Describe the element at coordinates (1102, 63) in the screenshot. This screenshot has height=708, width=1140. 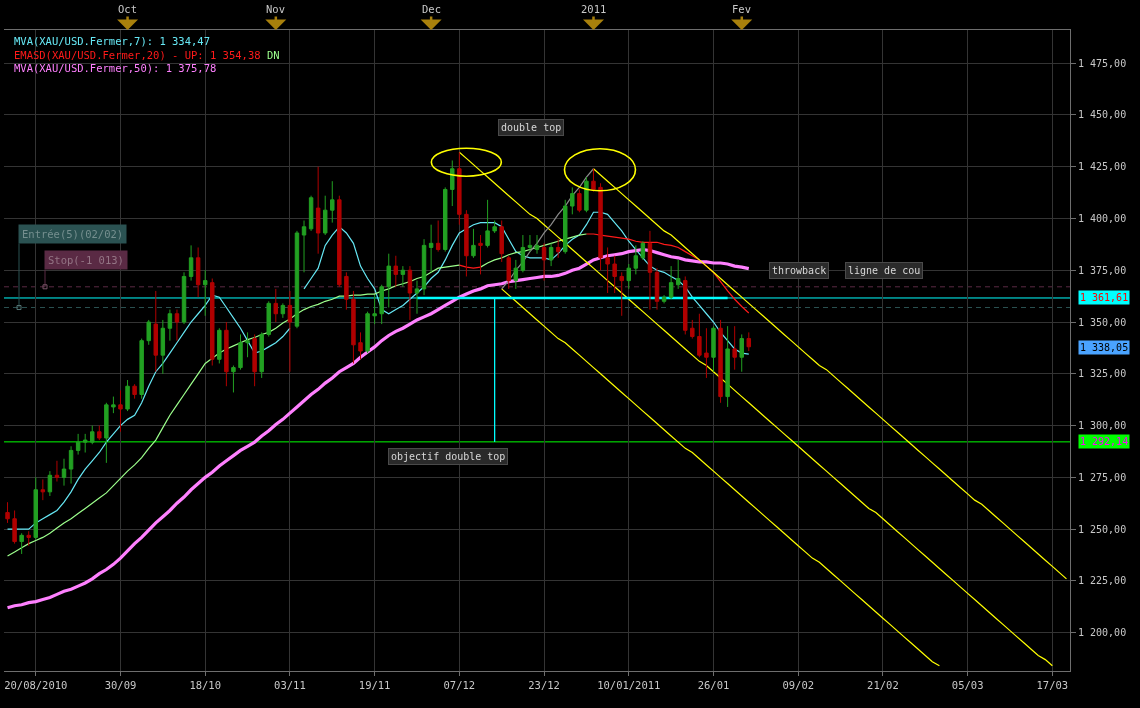
I see `y-tick-label: 1 475,00` at that location.